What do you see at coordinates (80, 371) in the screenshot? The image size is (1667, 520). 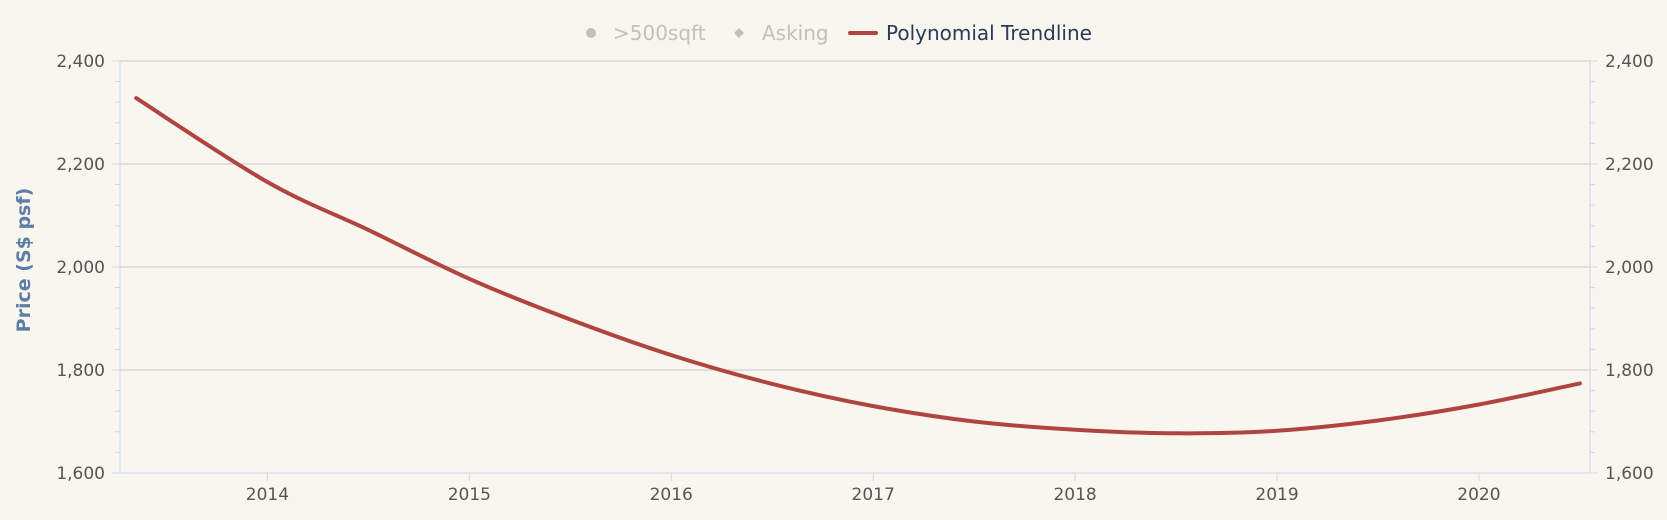 I see `y-tick-label-left: 1,800` at bounding box center [80, 371].